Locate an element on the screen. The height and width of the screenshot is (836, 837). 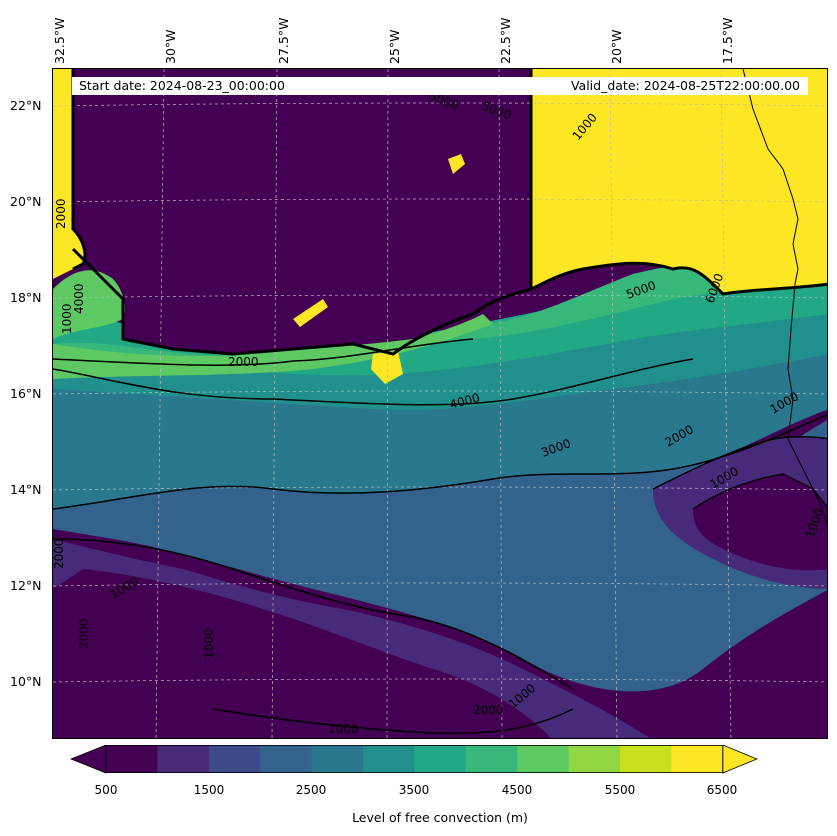
lat-label-12n: 12°N is located at coordinates (26, 585).